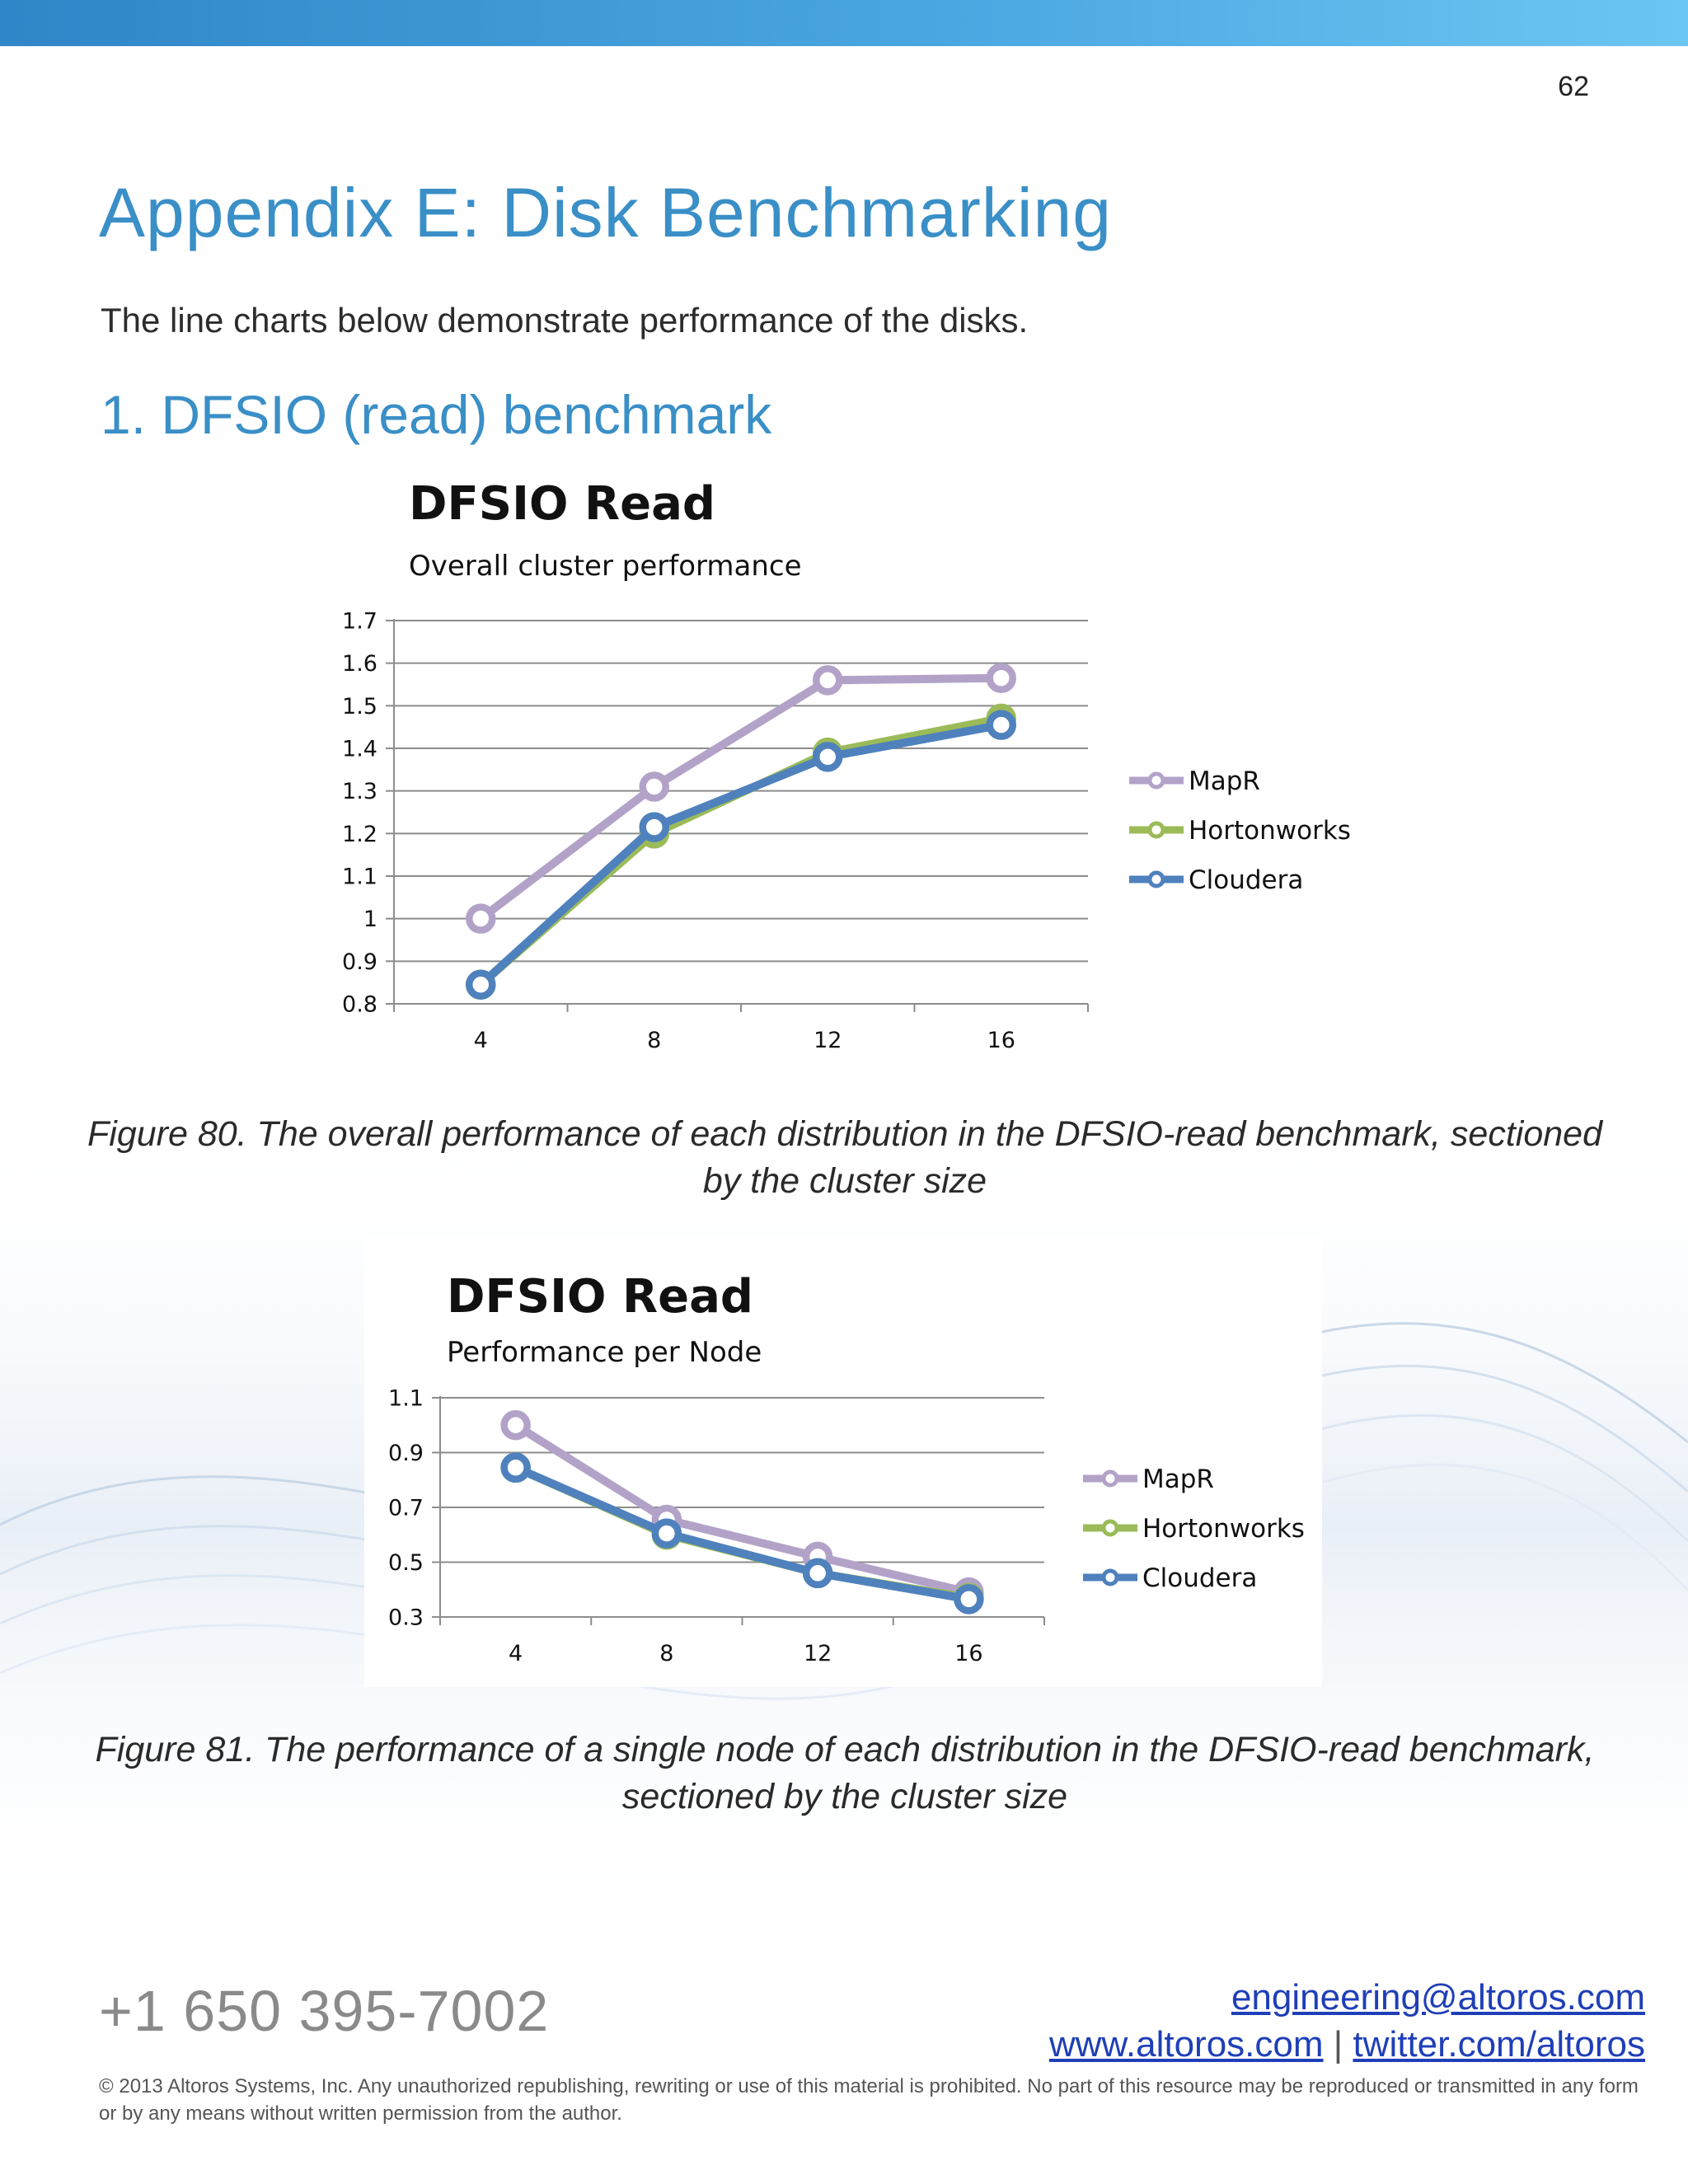  What do you see at coordinates (360, 834) in the screenshot?
I see `y-tick-label: 1.2` at bounding box center [360, 834].